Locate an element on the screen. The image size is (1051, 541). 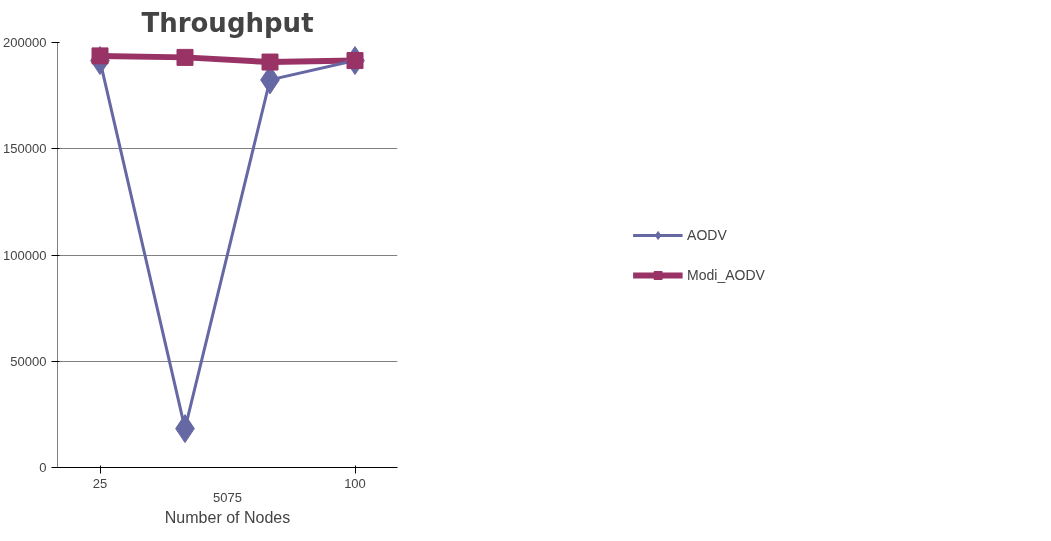
text: 5075 is located at coordinates (227, 497).